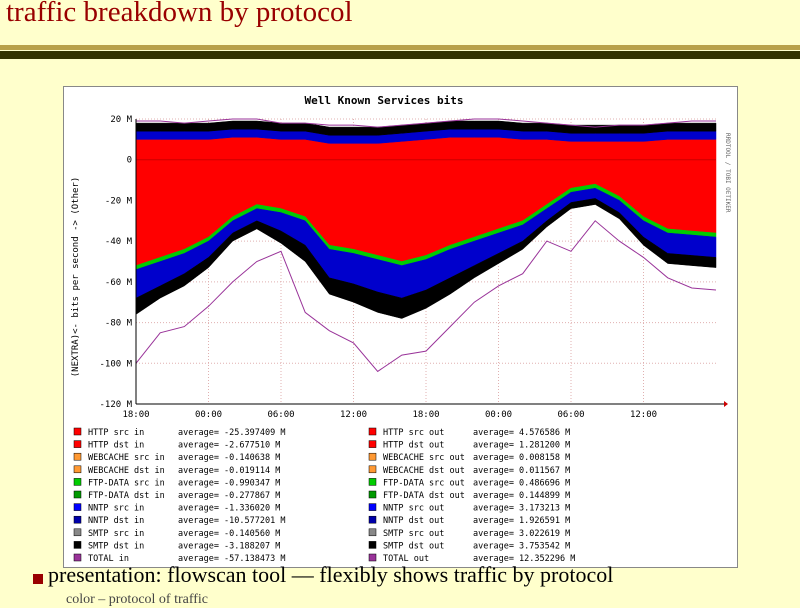 Image resolution: width=800 pixels, height=608 pixels. I want to click on legend-label: WEBCACHE src in, so click(126, 458).